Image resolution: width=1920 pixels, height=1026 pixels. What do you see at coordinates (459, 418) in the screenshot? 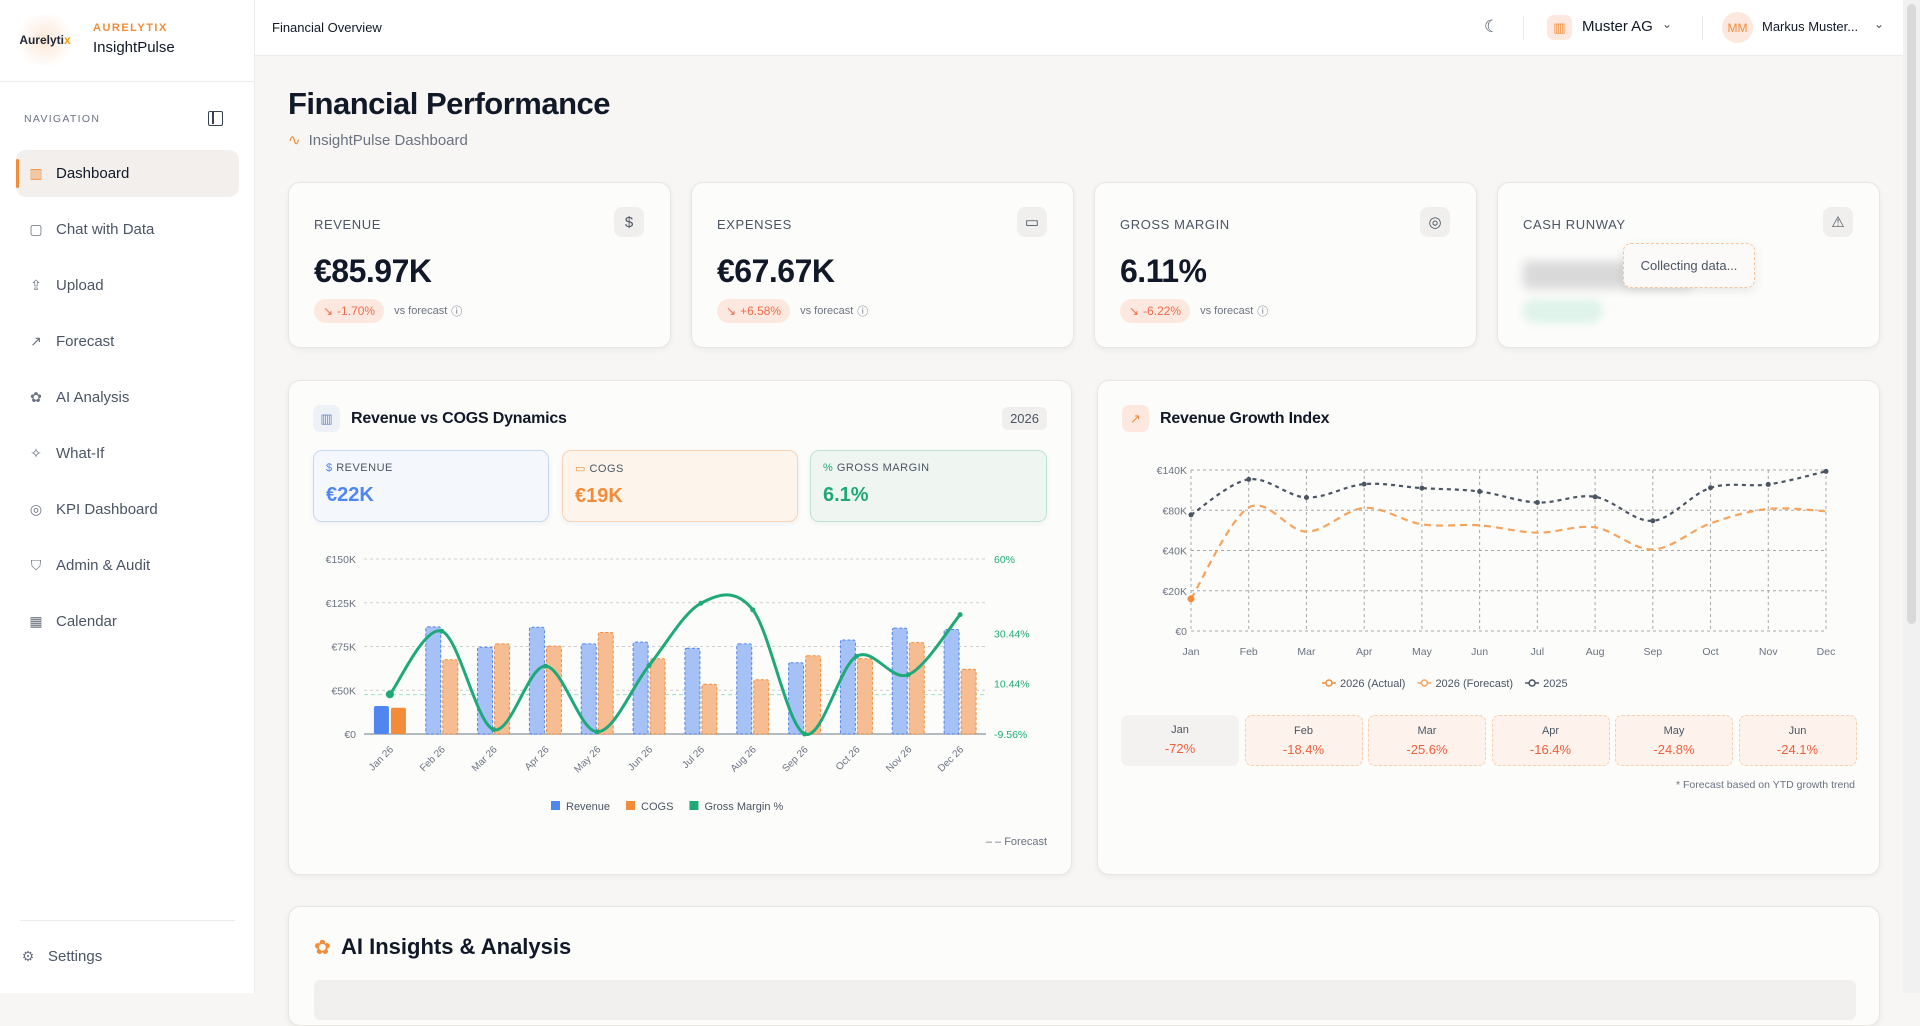
I see `card-title: Revenue vs COGS Dynamics` at bounding box center [459, 418].